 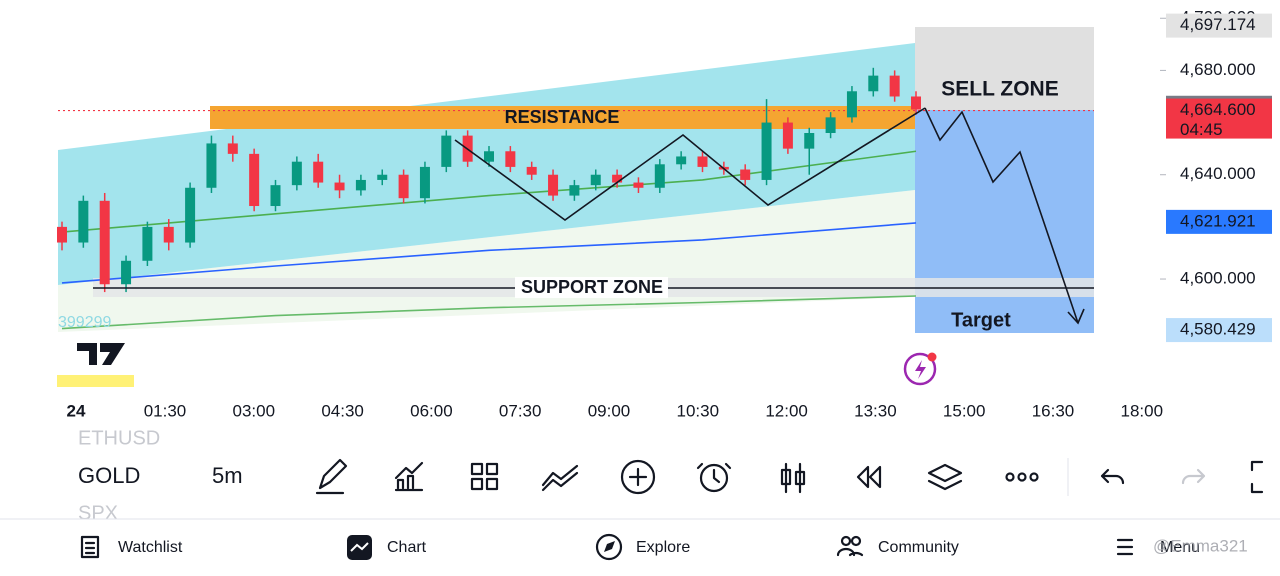 What do you see at coordinates (431, 410) in the screenshot?
I see `x-tick-label: 06:00` at bounding box center [431, 410].